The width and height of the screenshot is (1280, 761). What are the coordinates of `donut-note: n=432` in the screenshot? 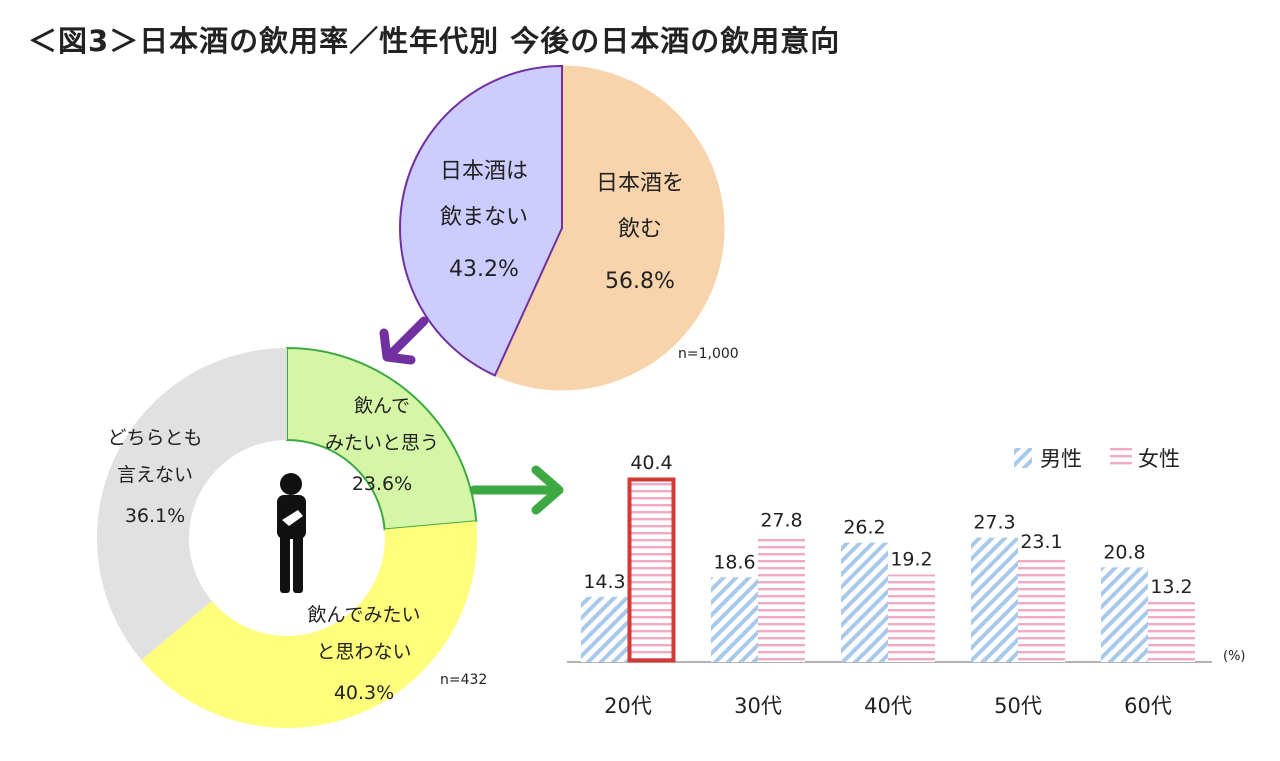 It's located at (463, 680).